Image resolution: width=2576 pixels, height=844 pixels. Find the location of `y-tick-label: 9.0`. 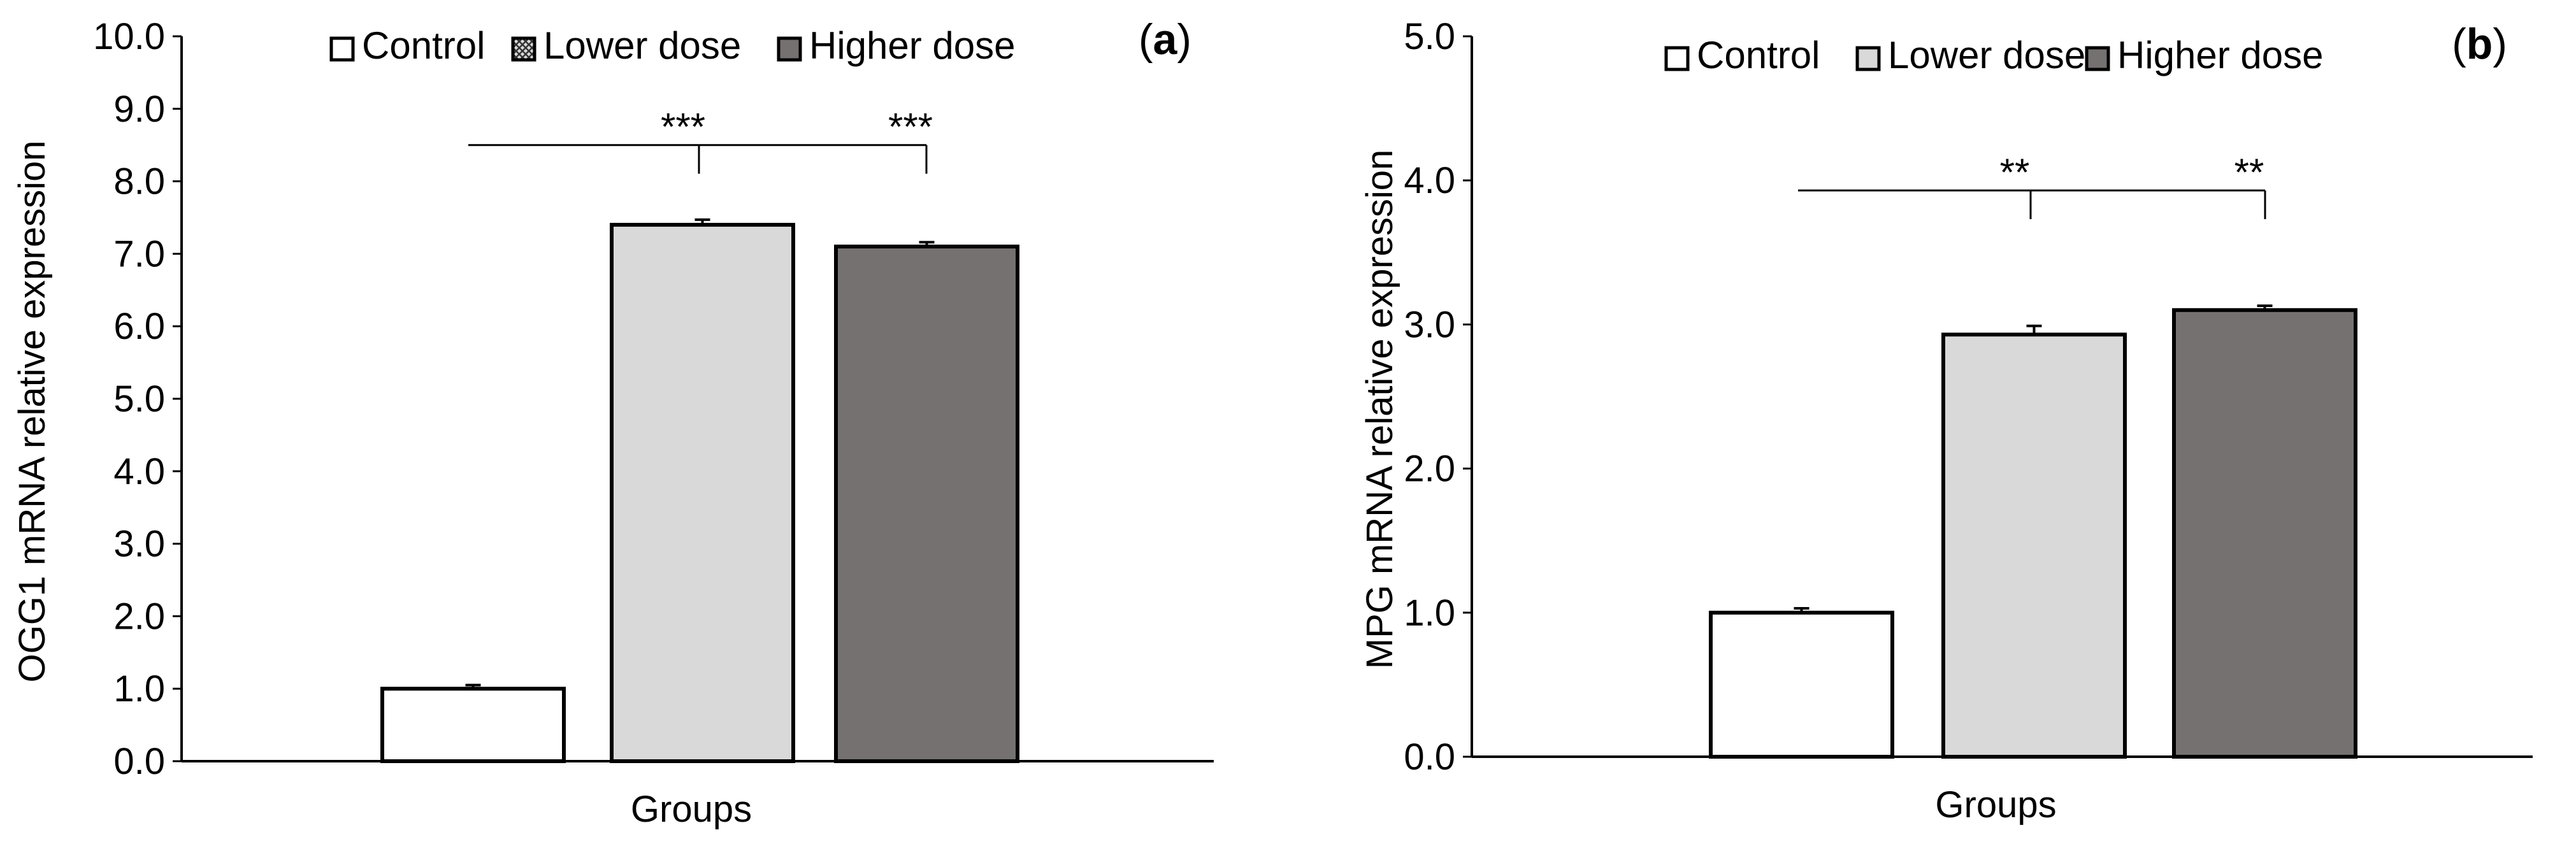

y-tick-label: 9.0 is located at coordinates (139, 109).